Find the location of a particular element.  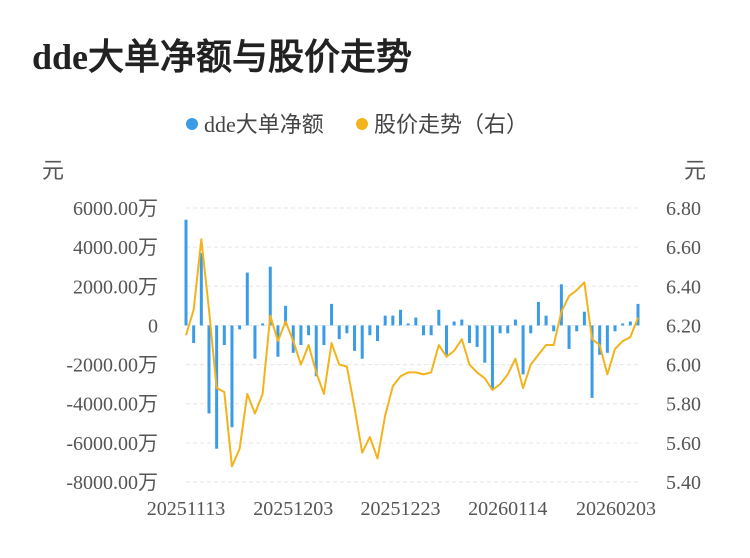

right-tick-label: 6.20 is located at coordinates (683, 326).